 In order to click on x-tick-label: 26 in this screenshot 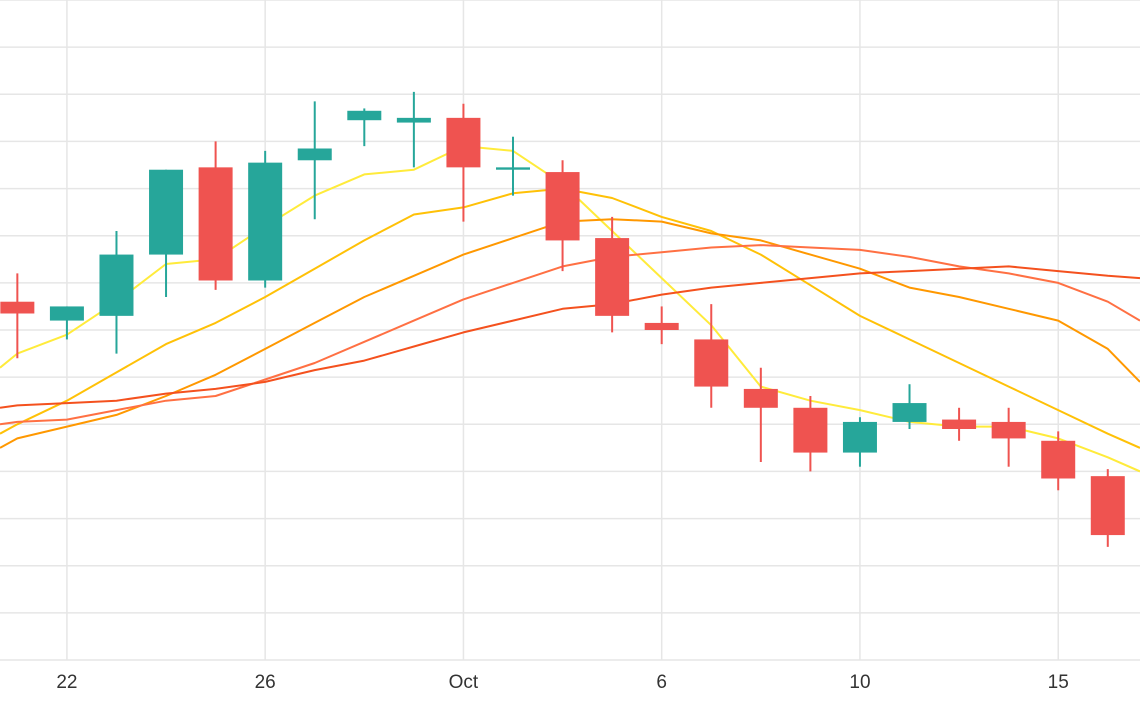, I will do `click(265, 682)`.